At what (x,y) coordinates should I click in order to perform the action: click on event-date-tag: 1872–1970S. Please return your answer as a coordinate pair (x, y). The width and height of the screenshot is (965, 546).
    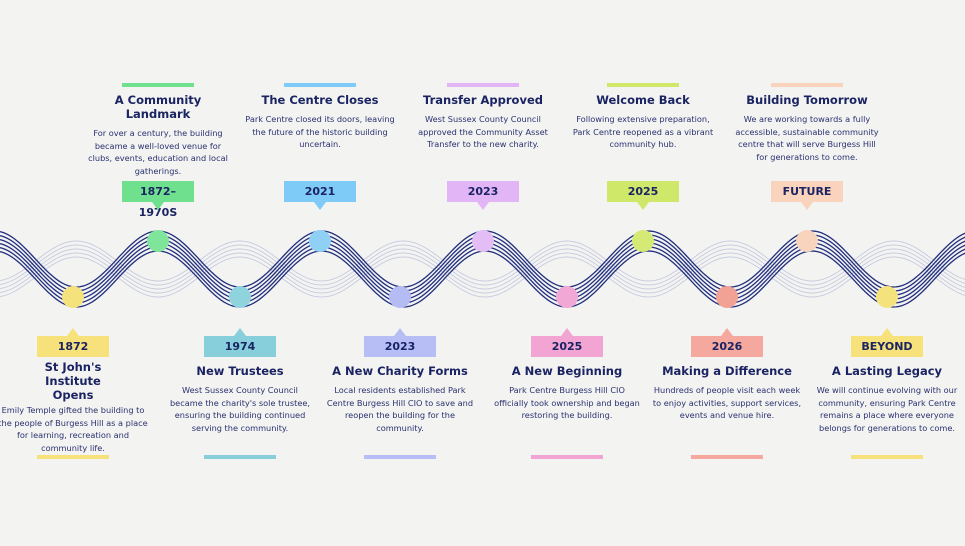
    Looking at the image, I should click on (158, 200).